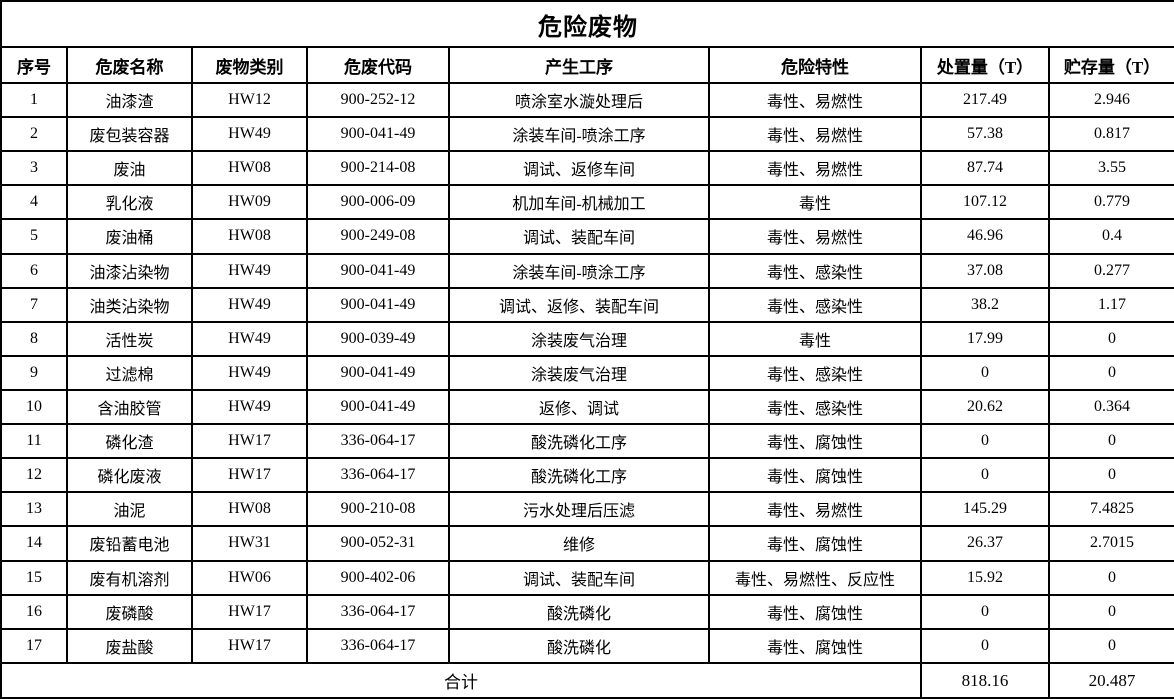 Image resolution: width=1174 pixels, height=699 pixels. What do you see at coordinates (579, 202) in the screenshot?
I see `cell-process: 机加车间-机械加工` at bounding box center [579, 202].